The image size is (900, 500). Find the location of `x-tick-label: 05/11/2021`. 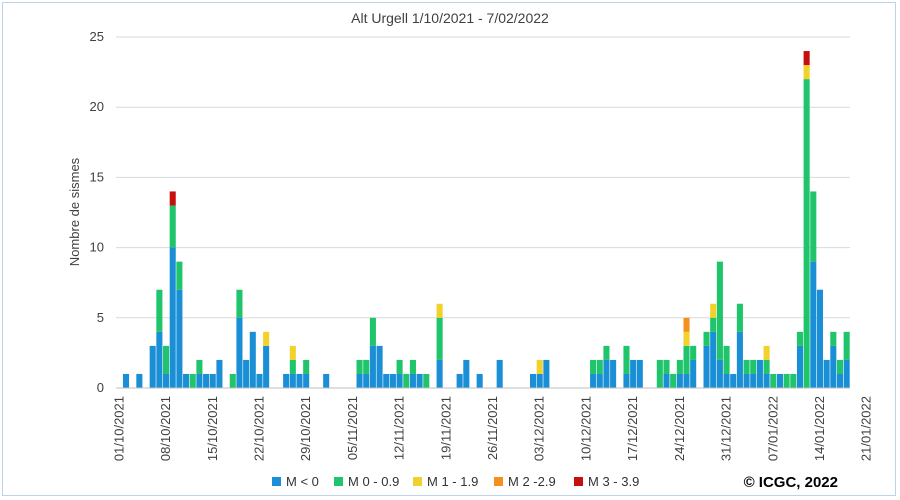

x-tick-label: 05/11/2021 is located at coordinates (352, 428).